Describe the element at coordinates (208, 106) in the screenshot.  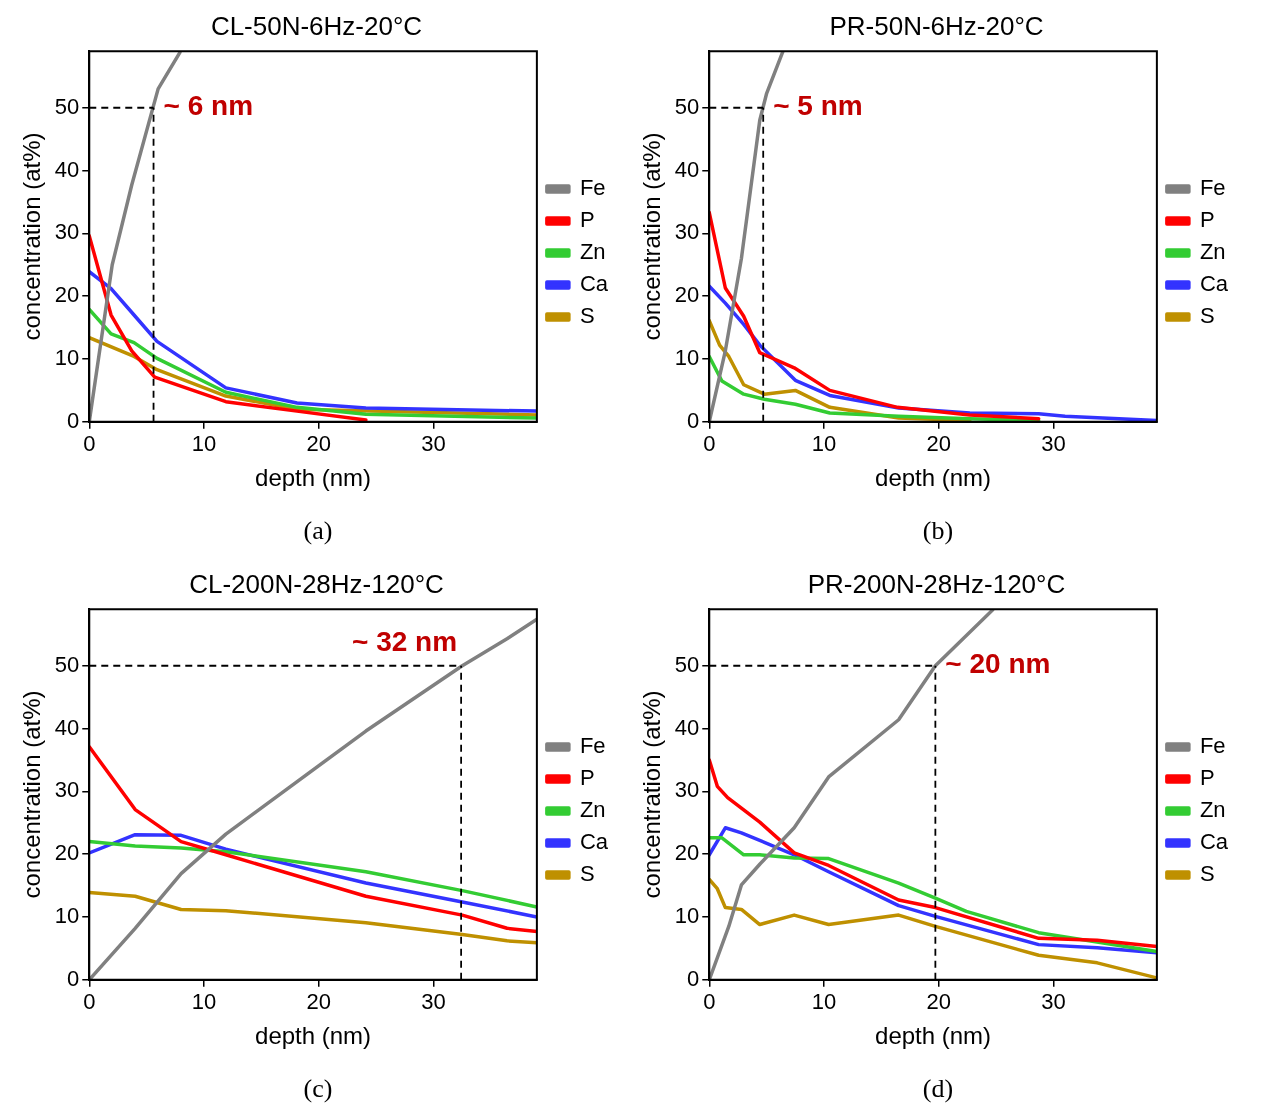
I see `ref-line-label: ~ 6 nm` at that location.